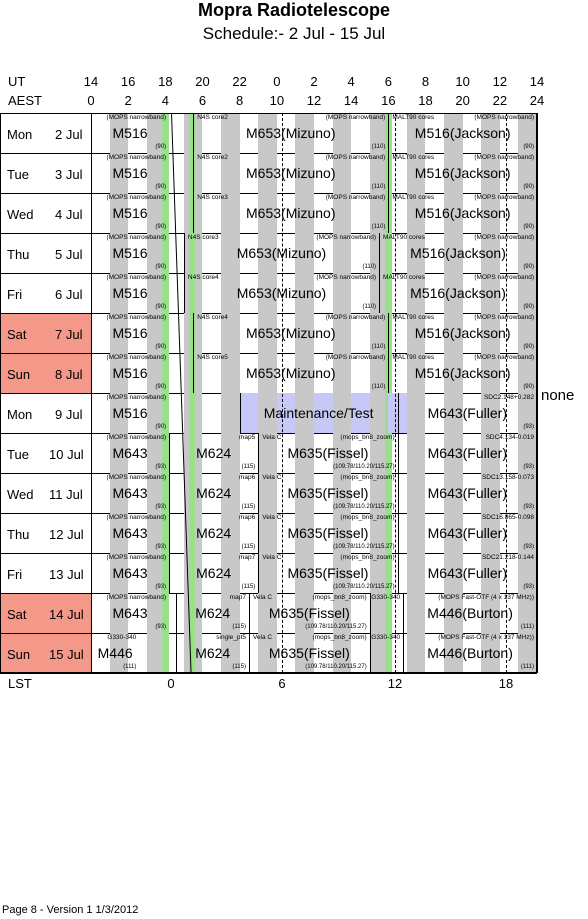 The image size is (588, 919). I want to click on day-date: 5 Jul, so click(69, 254).